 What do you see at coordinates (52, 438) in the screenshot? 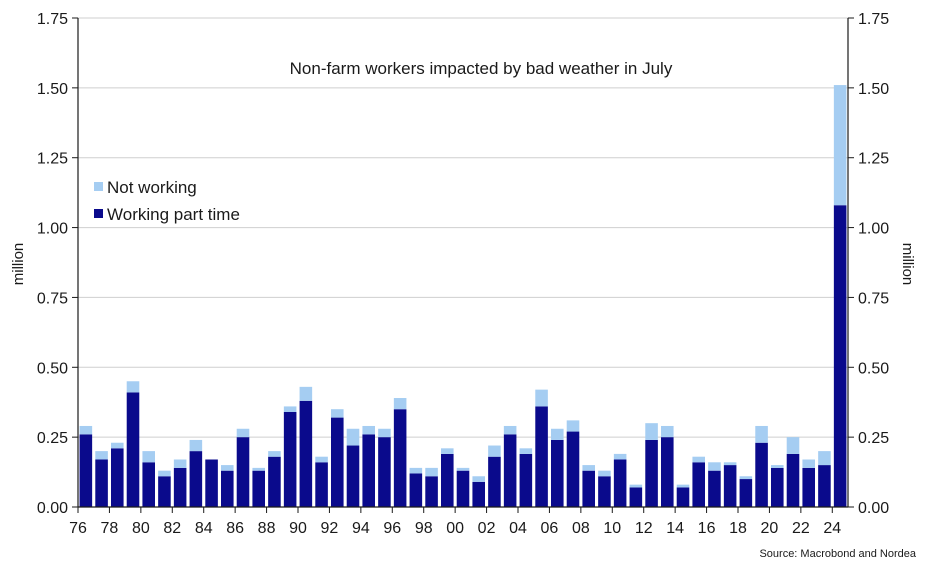
I see `y-tick-label-left: 0.25` at bounding box center [52, 438].